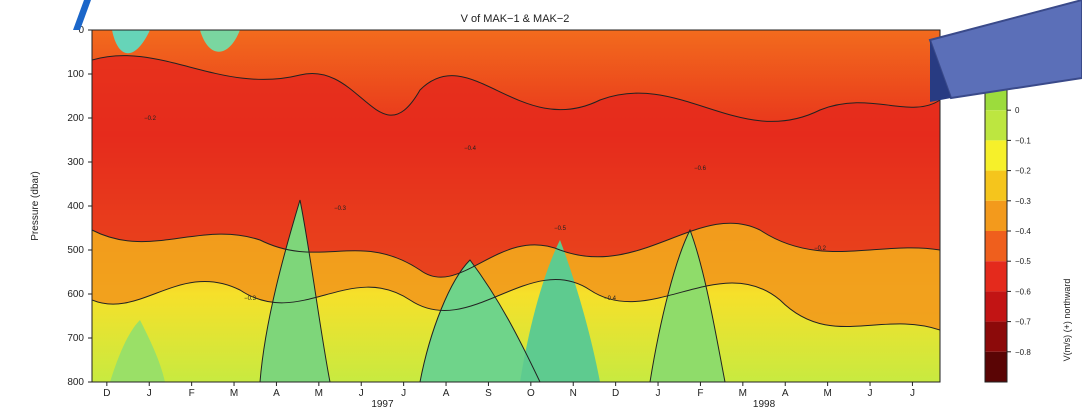 Image resolution: width=1082 pixels, height=417 pixels. Describe the element at coordinates (75, 294) in the screenshot. I see `y-tick-label: 600` at that location.